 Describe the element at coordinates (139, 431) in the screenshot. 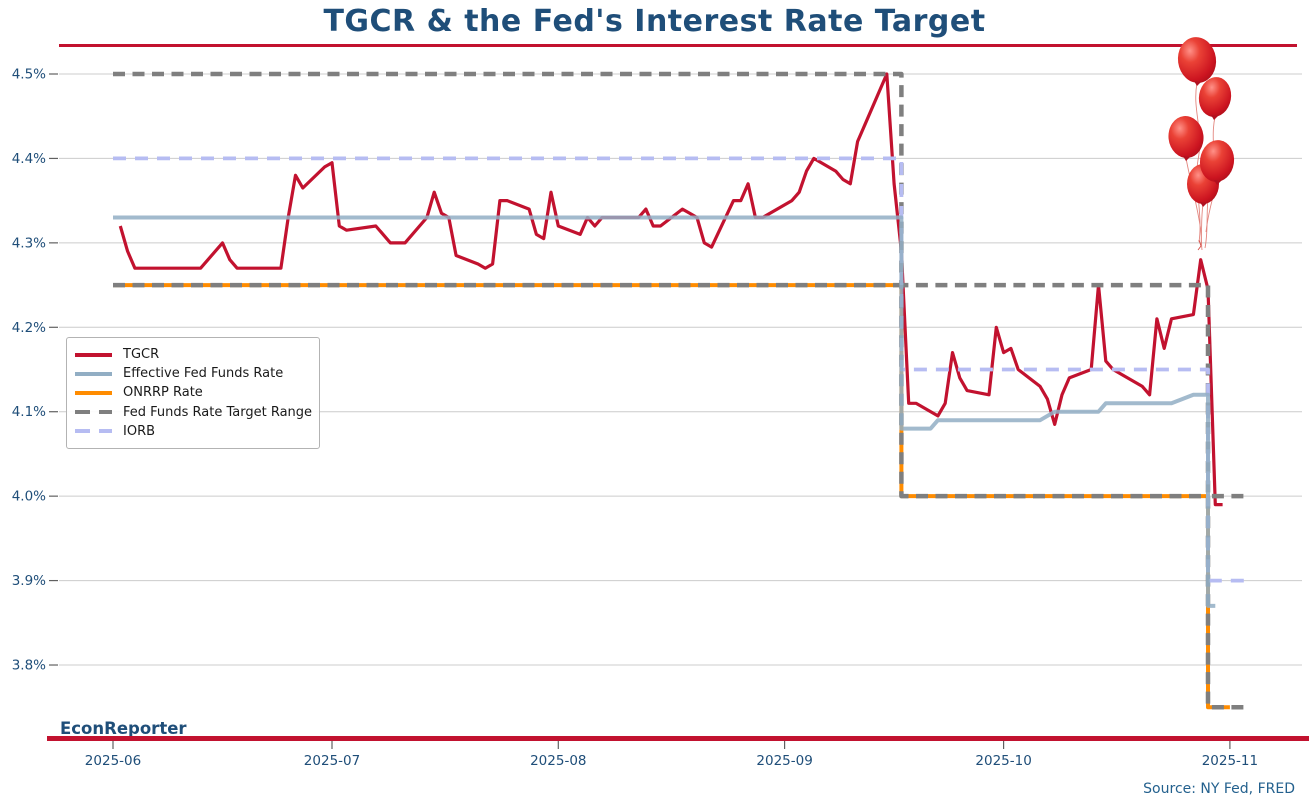

I see `legend-label: IORB` at that location.